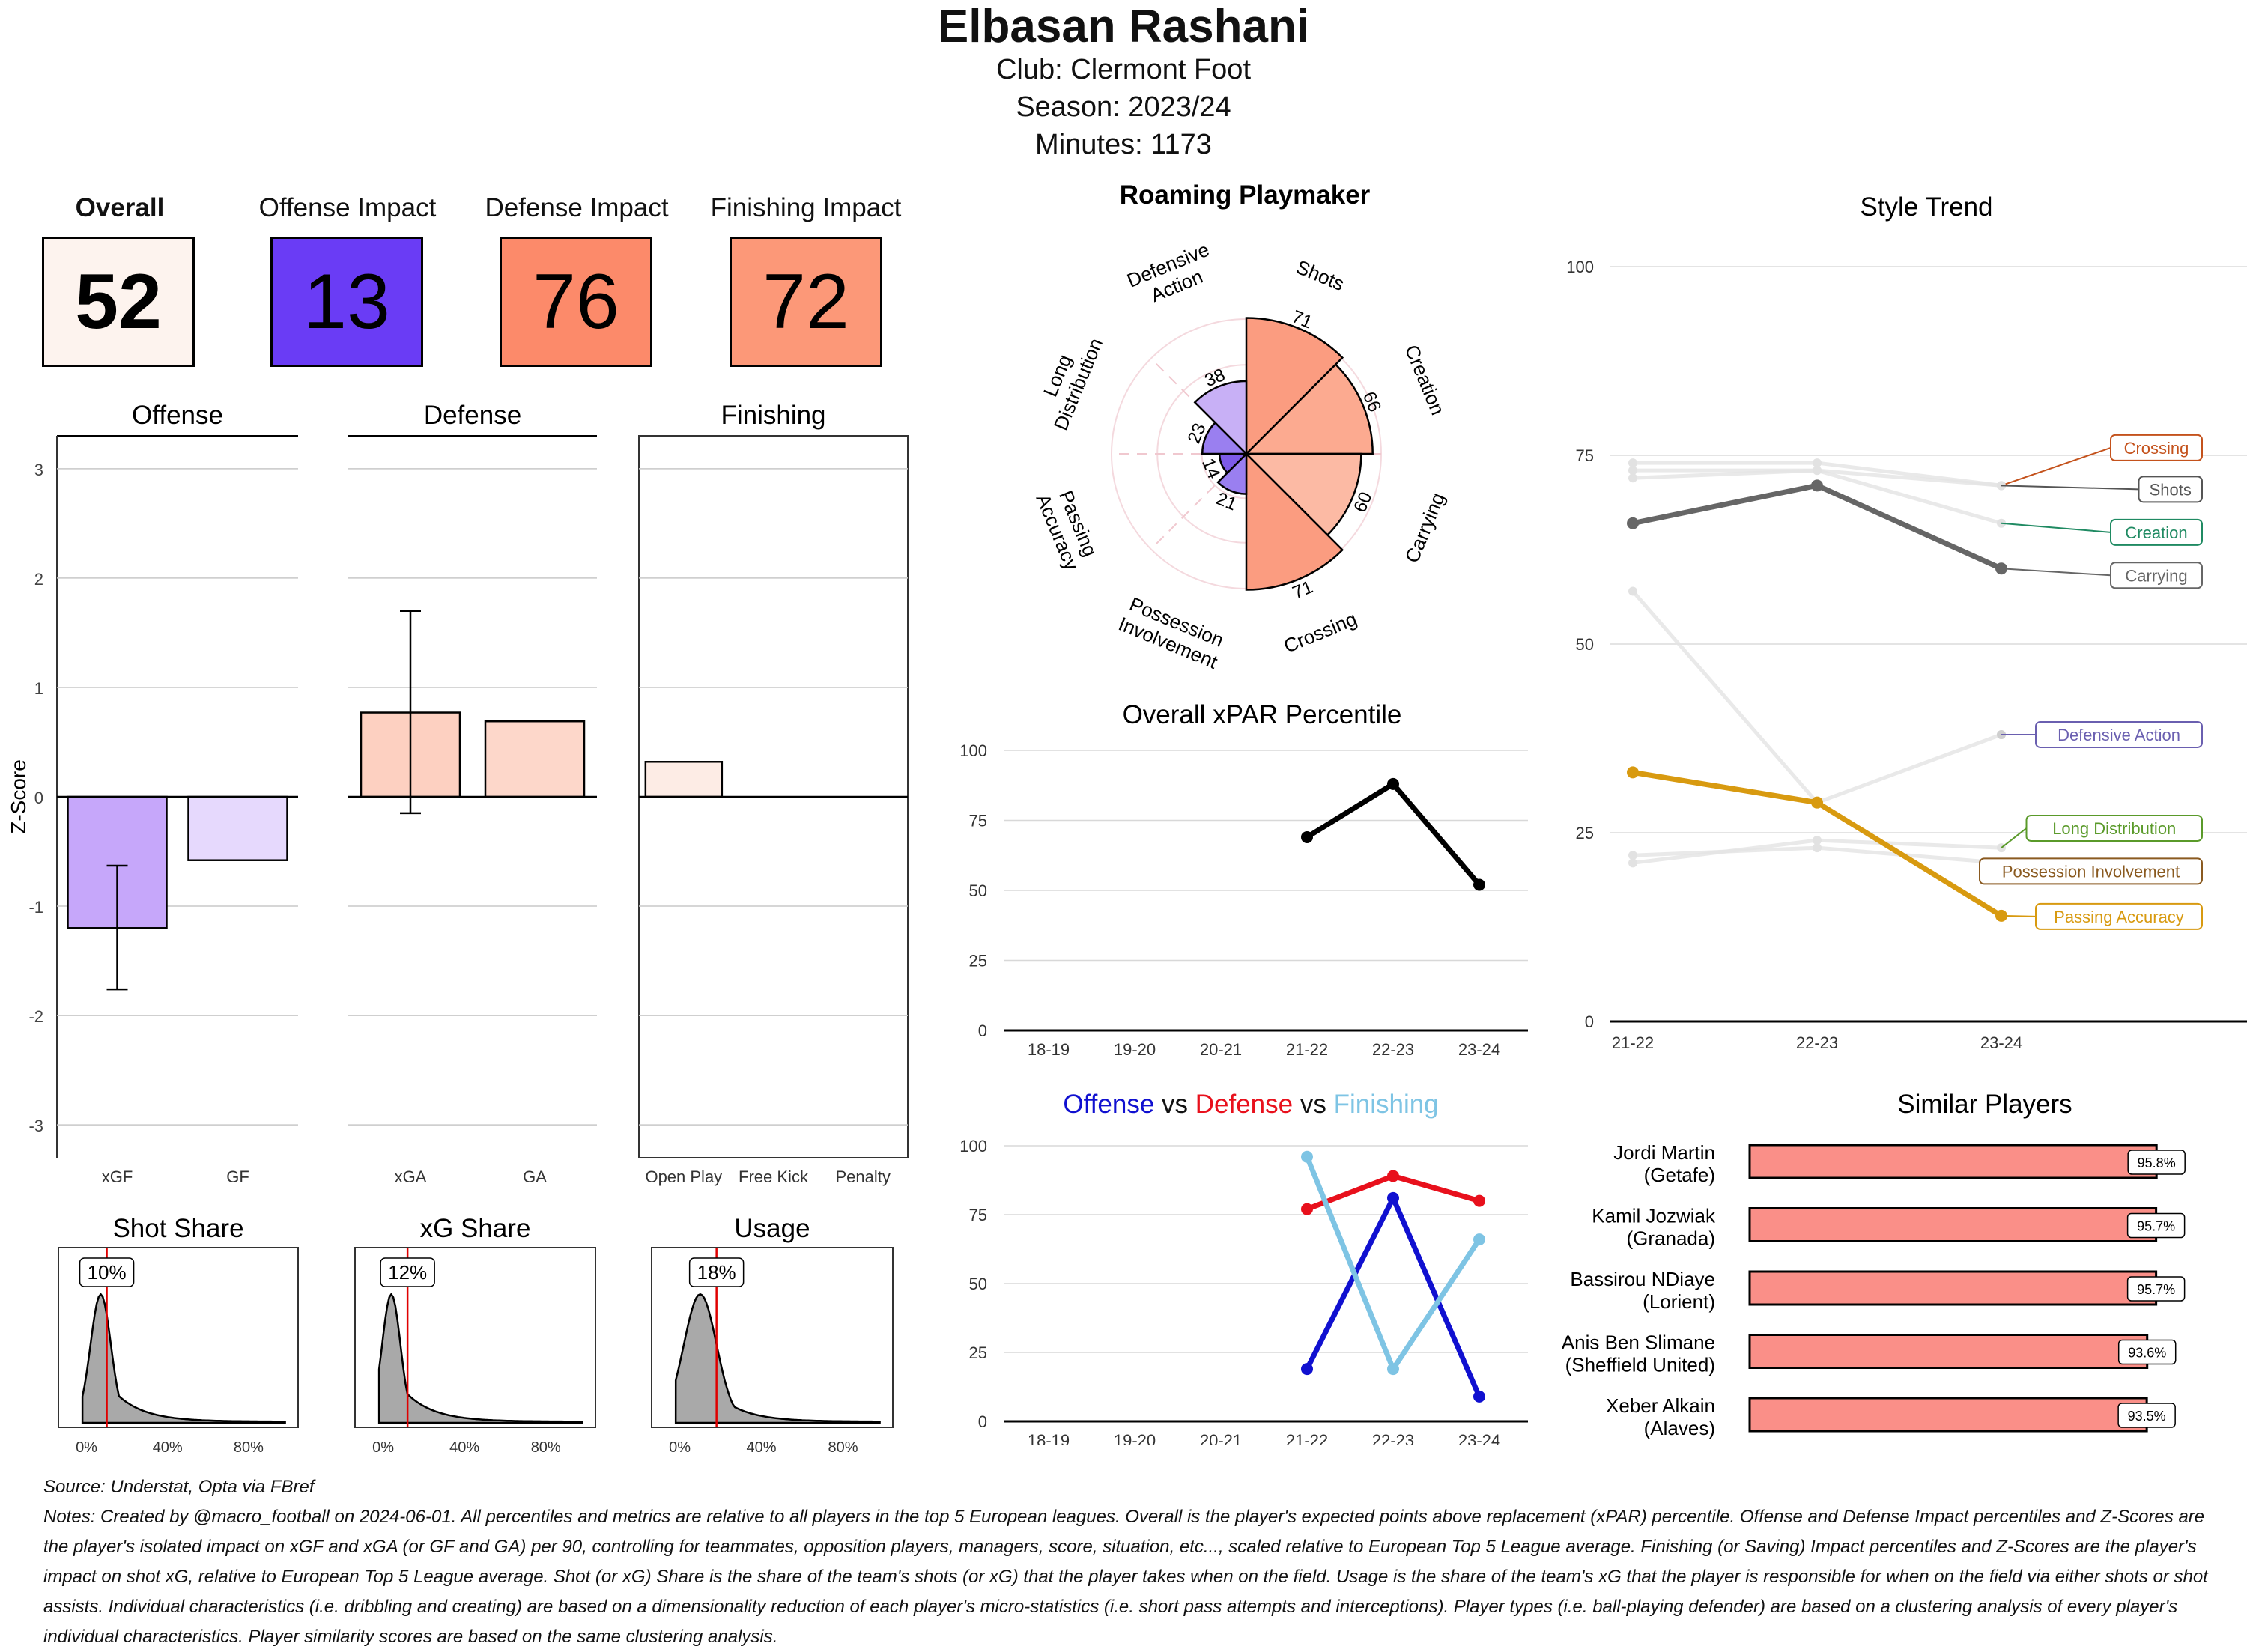 The width and height of the screenshot is (2247, 1652). Describe the element at coordinates (1660, 1406) in the screenshot. I see `player-name-label: Xeber Alkain` at that location.